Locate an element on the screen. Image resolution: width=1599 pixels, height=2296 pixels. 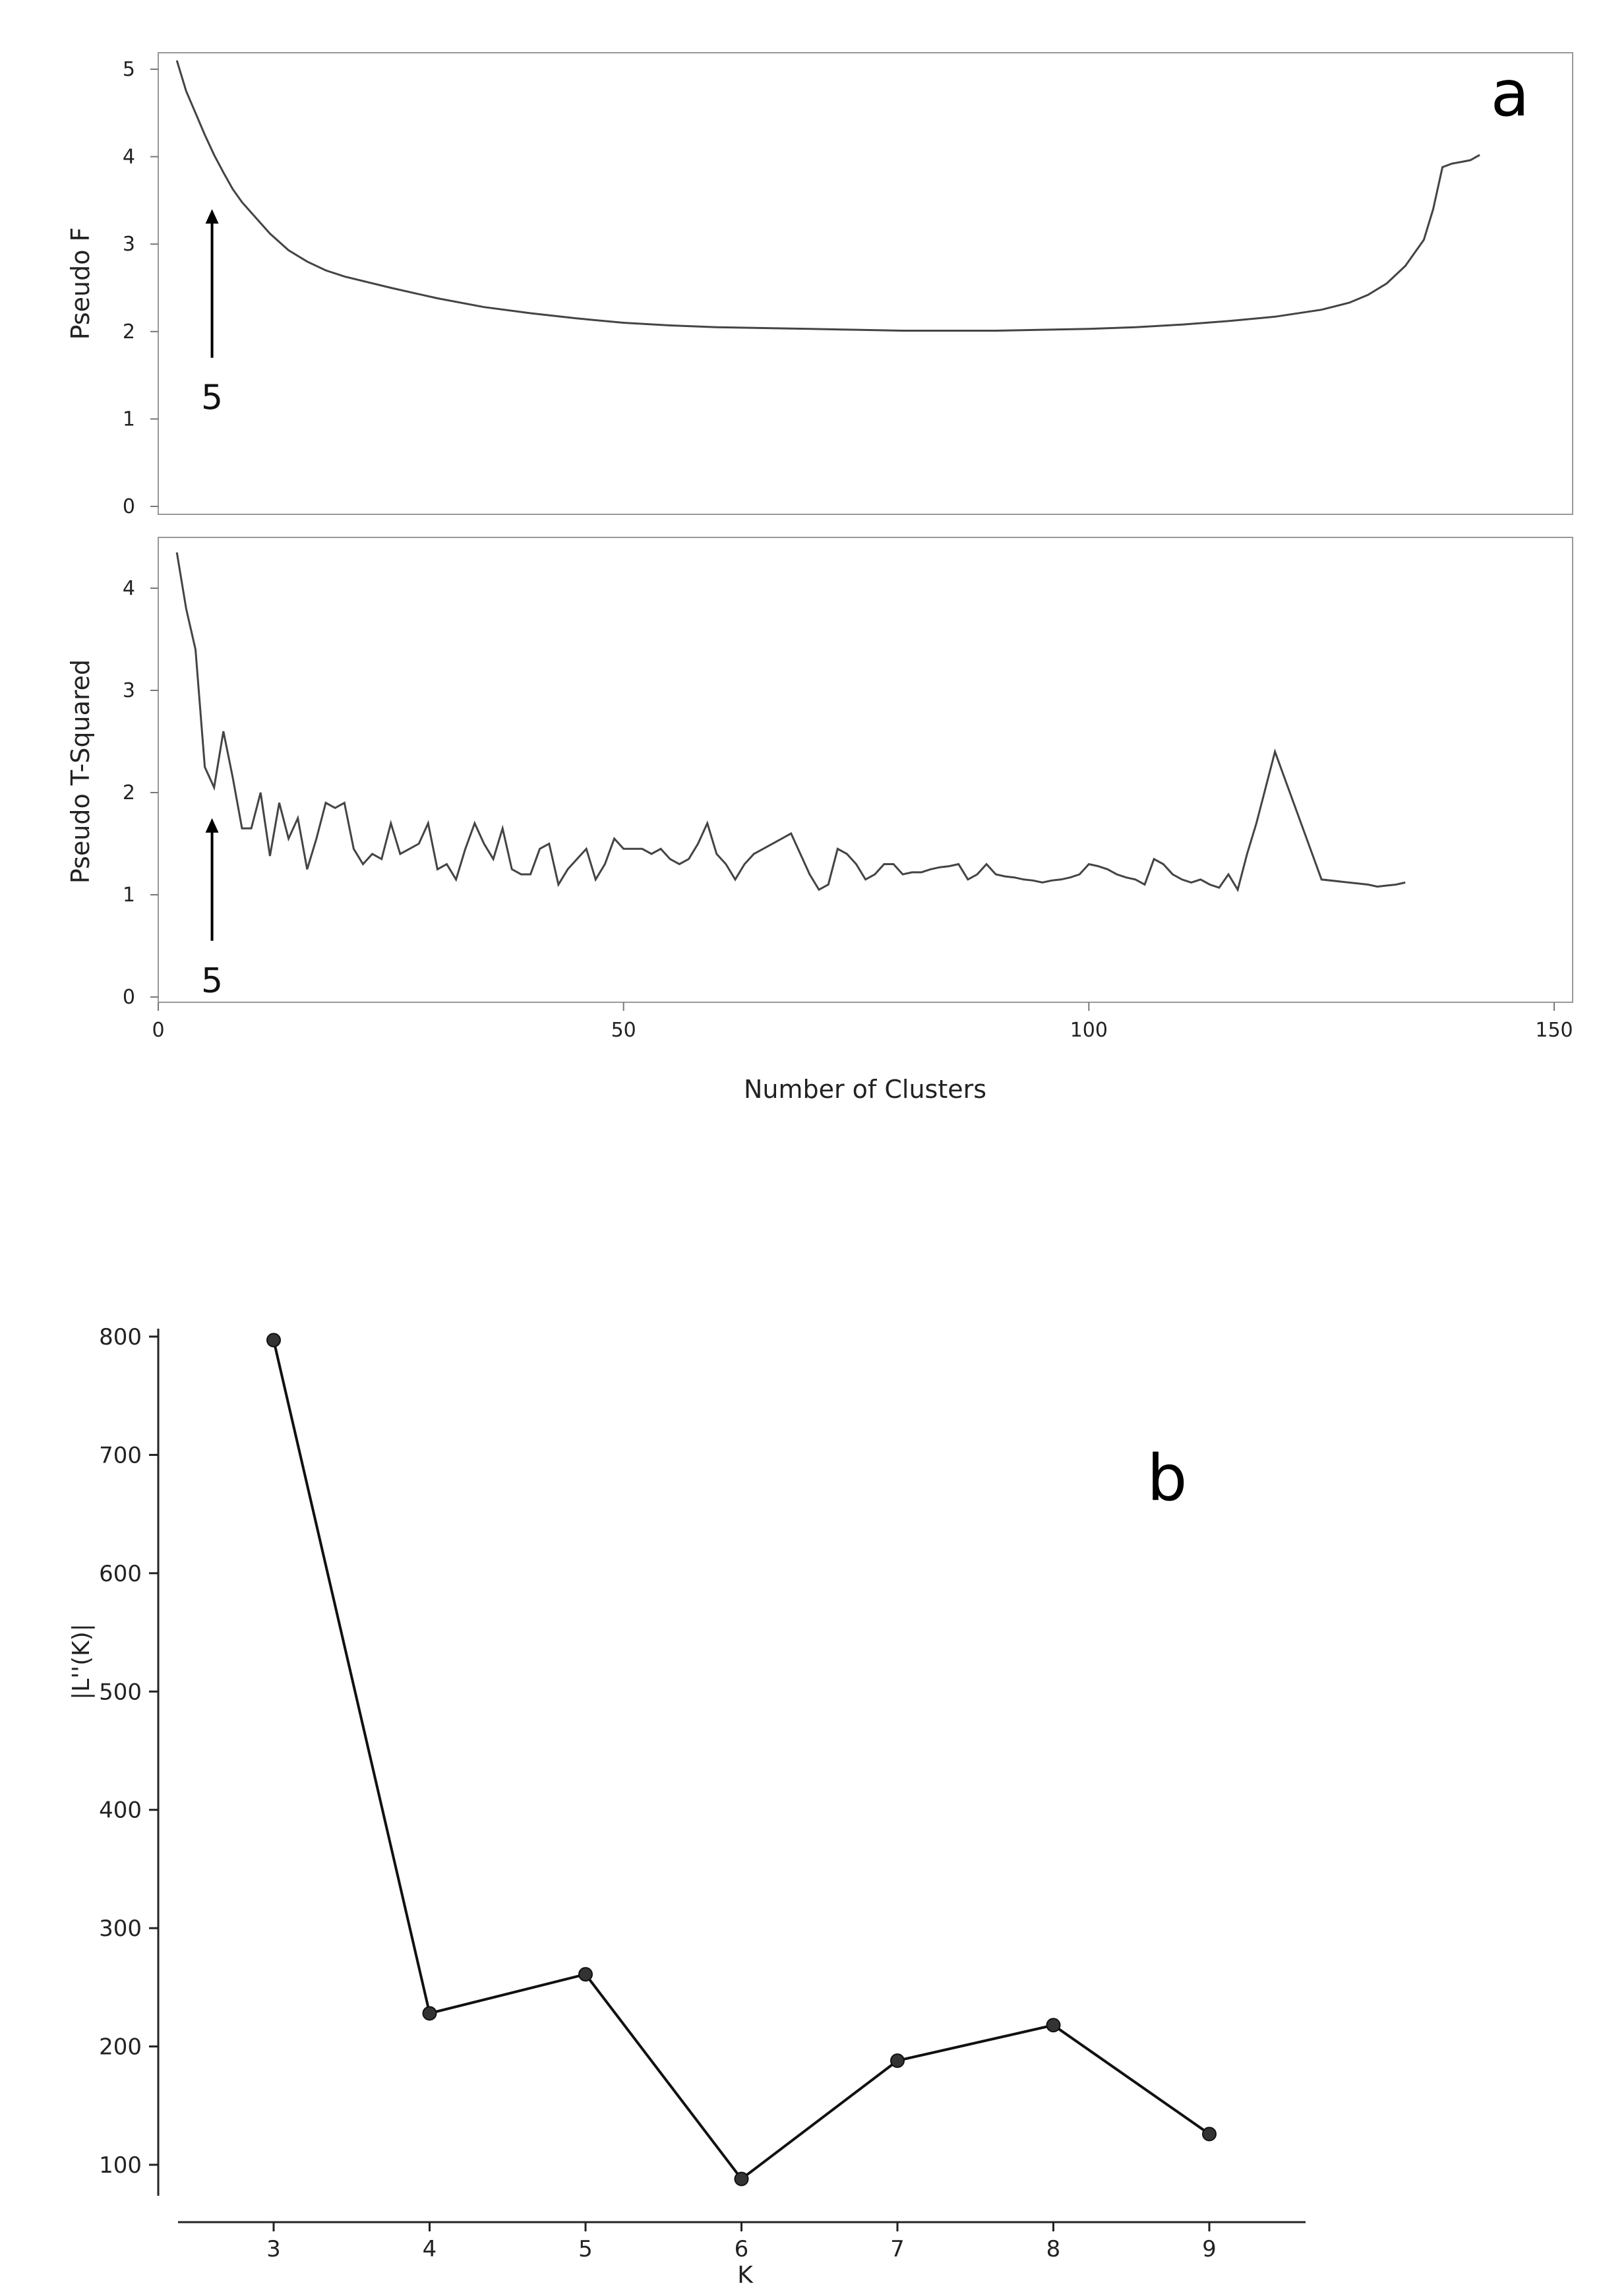
b-x-tick-label: 4 is located at coordinates (430, 2249).